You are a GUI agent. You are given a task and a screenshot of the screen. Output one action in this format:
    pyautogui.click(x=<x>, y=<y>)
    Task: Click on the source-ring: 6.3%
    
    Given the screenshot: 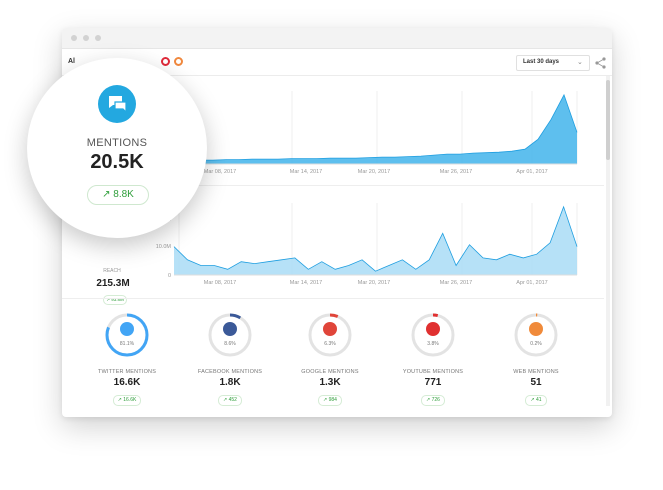 What is the action you would take?
    pyautogui.click(x=330, y=335)
    